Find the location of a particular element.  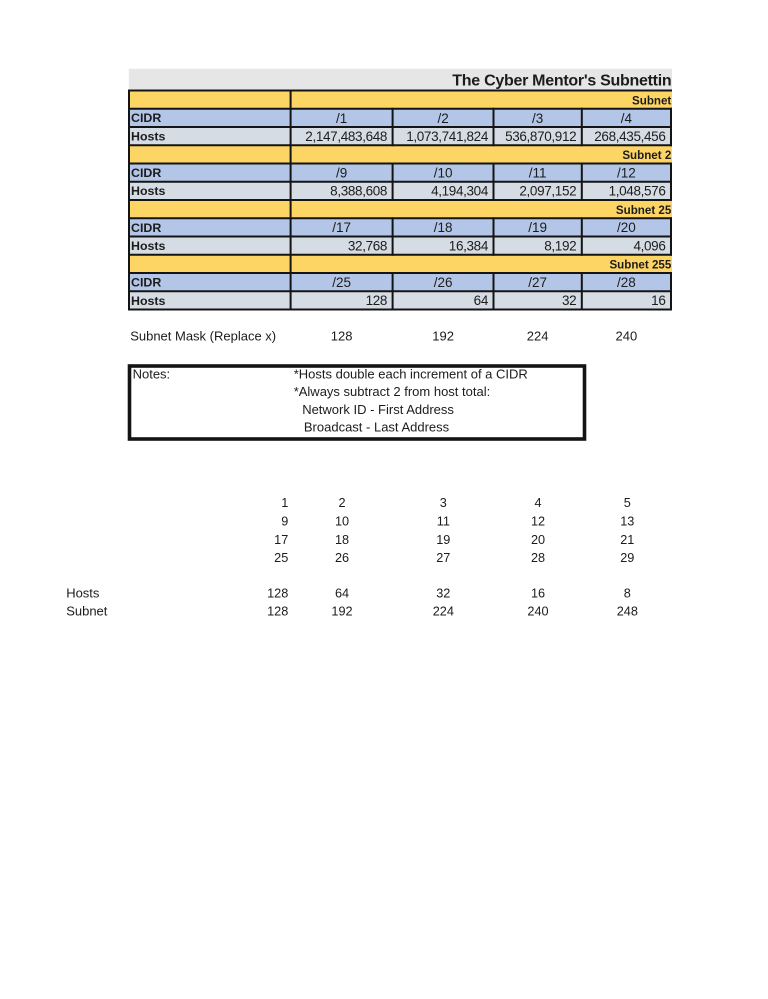

svg-text: 4 is located at coordinates (537, 503).